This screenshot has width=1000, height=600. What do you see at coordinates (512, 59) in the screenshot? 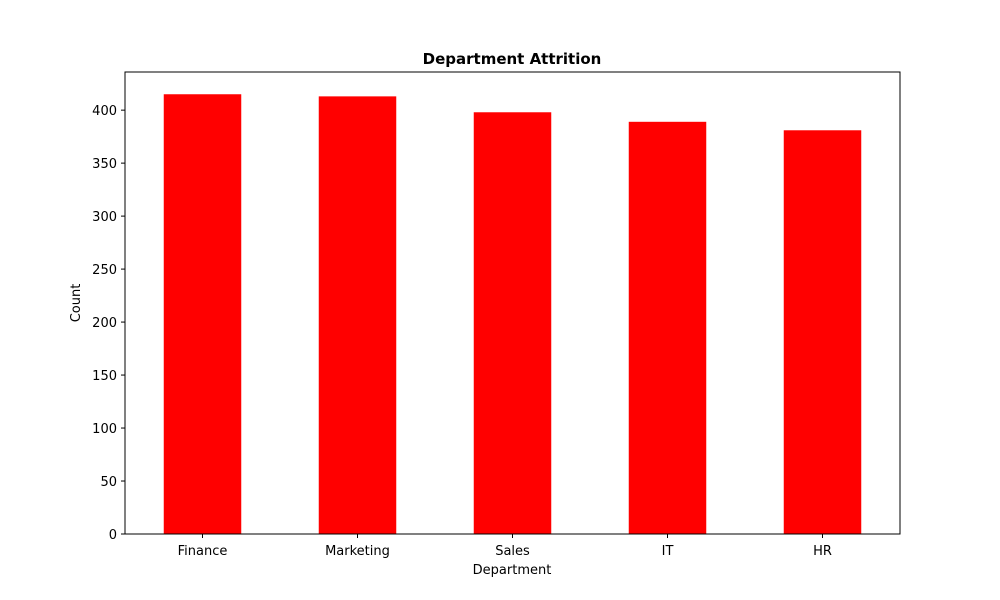
I see `chart-title: Department Attrition` at bounding box center [512, 59].